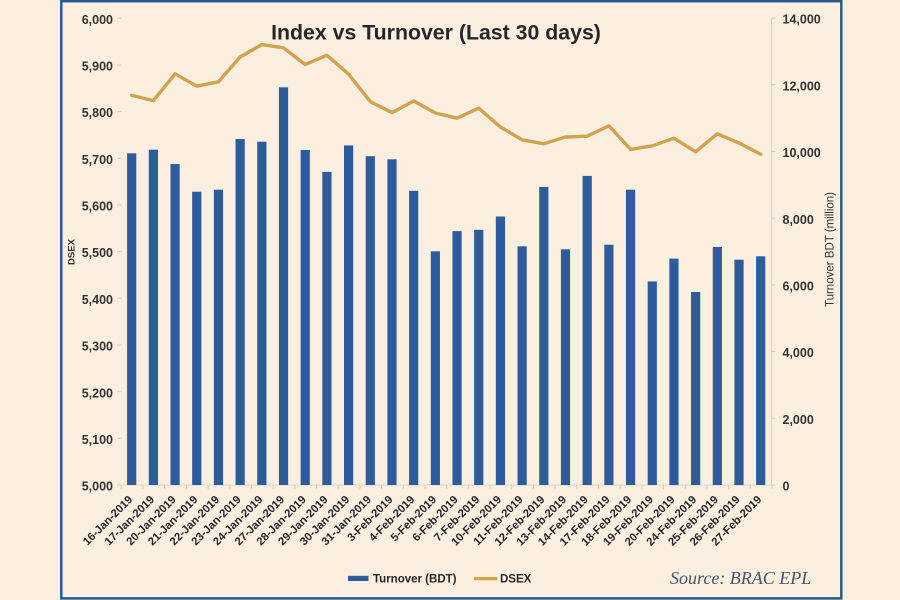 The image size is (900, 600). Describe the element at coordinates (802, 20) in the screenshot. I see `svg-text: 14,000` at that location.